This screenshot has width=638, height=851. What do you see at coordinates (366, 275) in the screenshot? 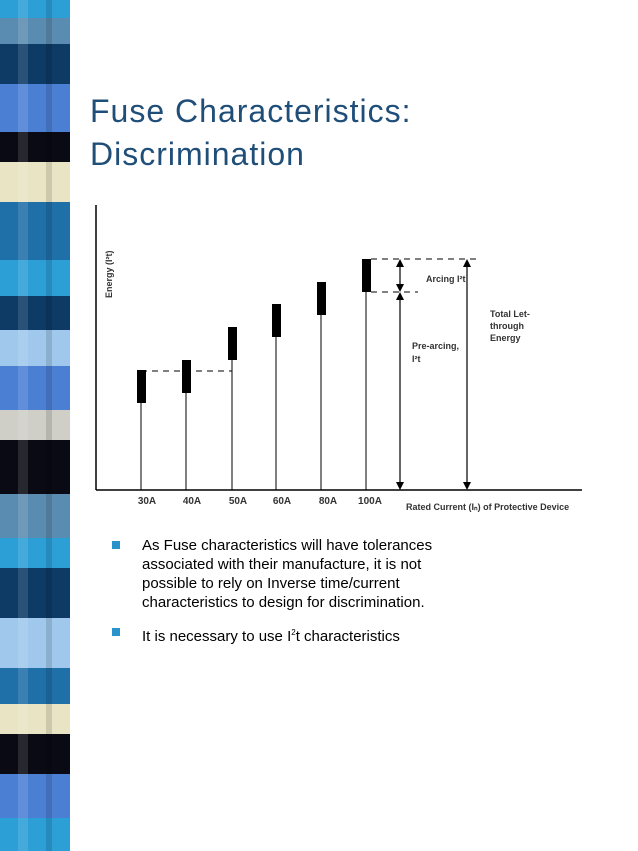
I see `fuse-100a-band` at bounding box center [366, 275].